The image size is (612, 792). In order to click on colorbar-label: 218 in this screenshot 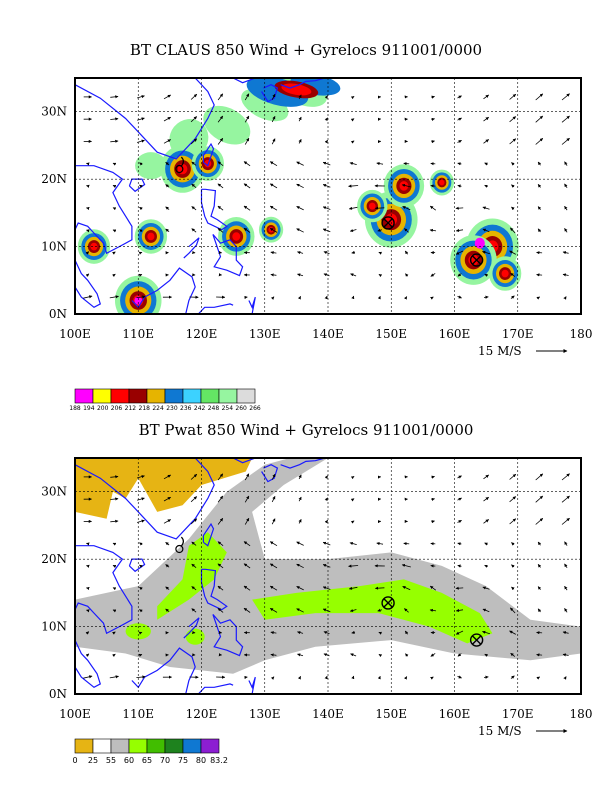, I will do `click(145, 408)`.